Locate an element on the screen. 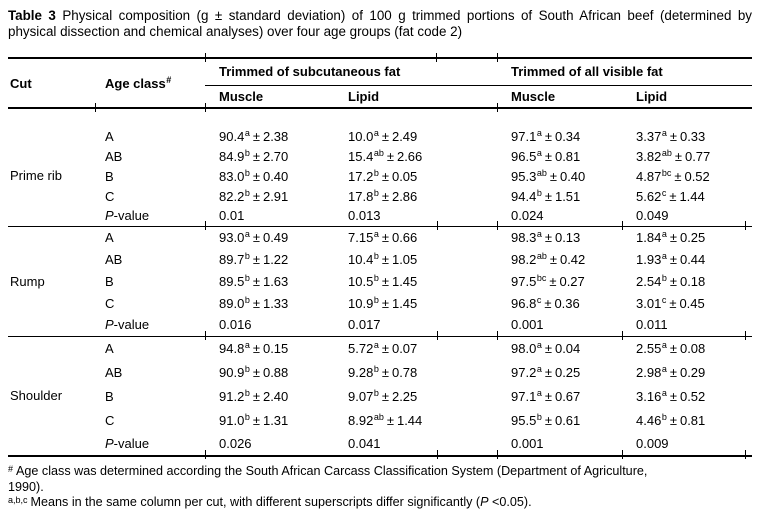  measurement-cell: 91.0b ±1.31 is located at coordinates (269, 420).